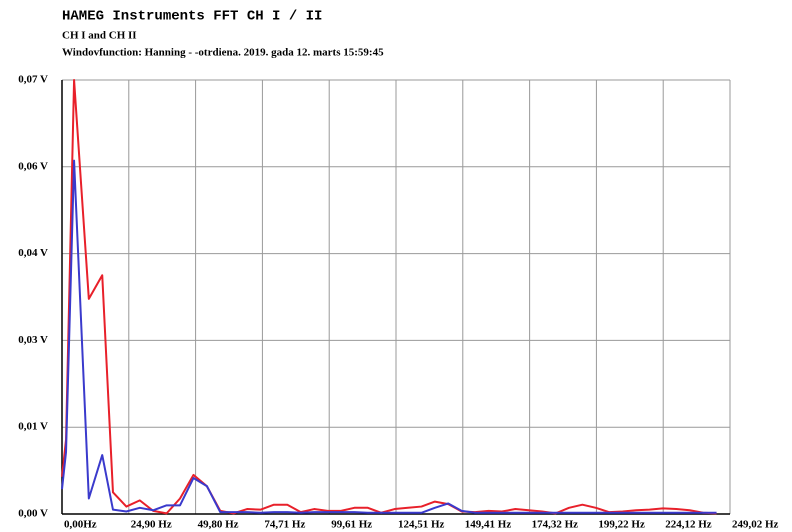 Image resolution: width=792 pixels, height=532 pixels. Describe the element at coordinates (33, 427) in the screenshot. I see `y-tick-label: 0,01 V` at that location.